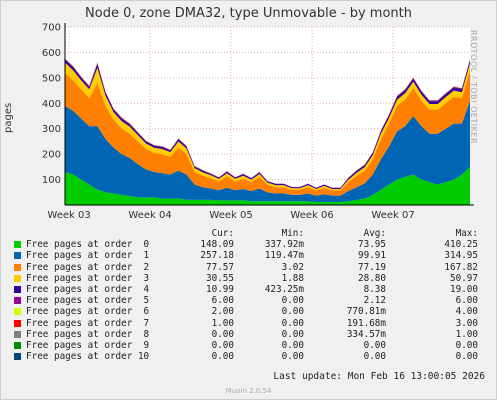  What do you see at coordinates (366, 334) in the screenshot?
I see `legend-avg: 334.57m` at bounding box center [366, 334].